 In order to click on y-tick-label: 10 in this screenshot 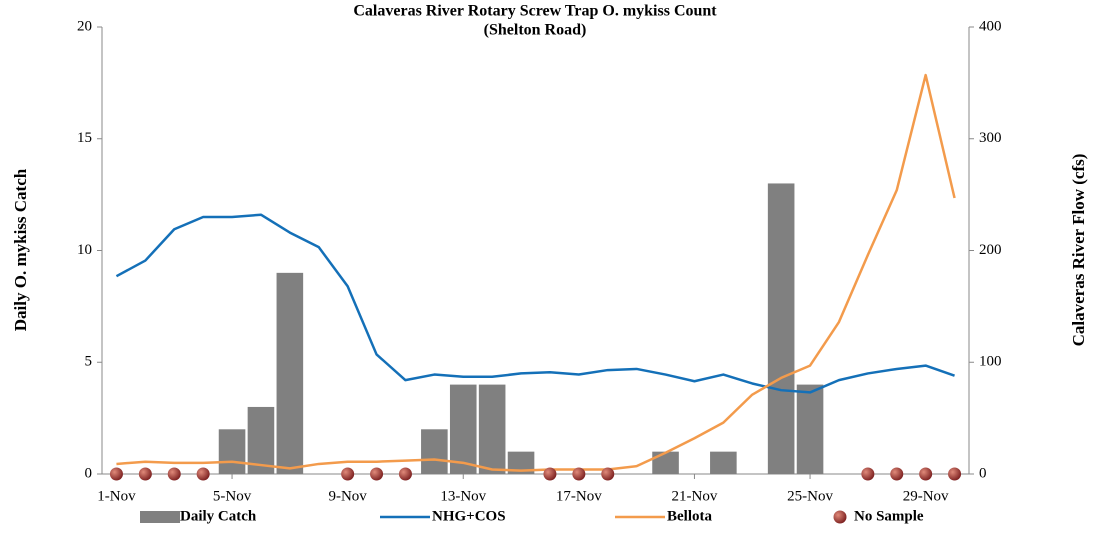, I will do `click(84, 250)`.